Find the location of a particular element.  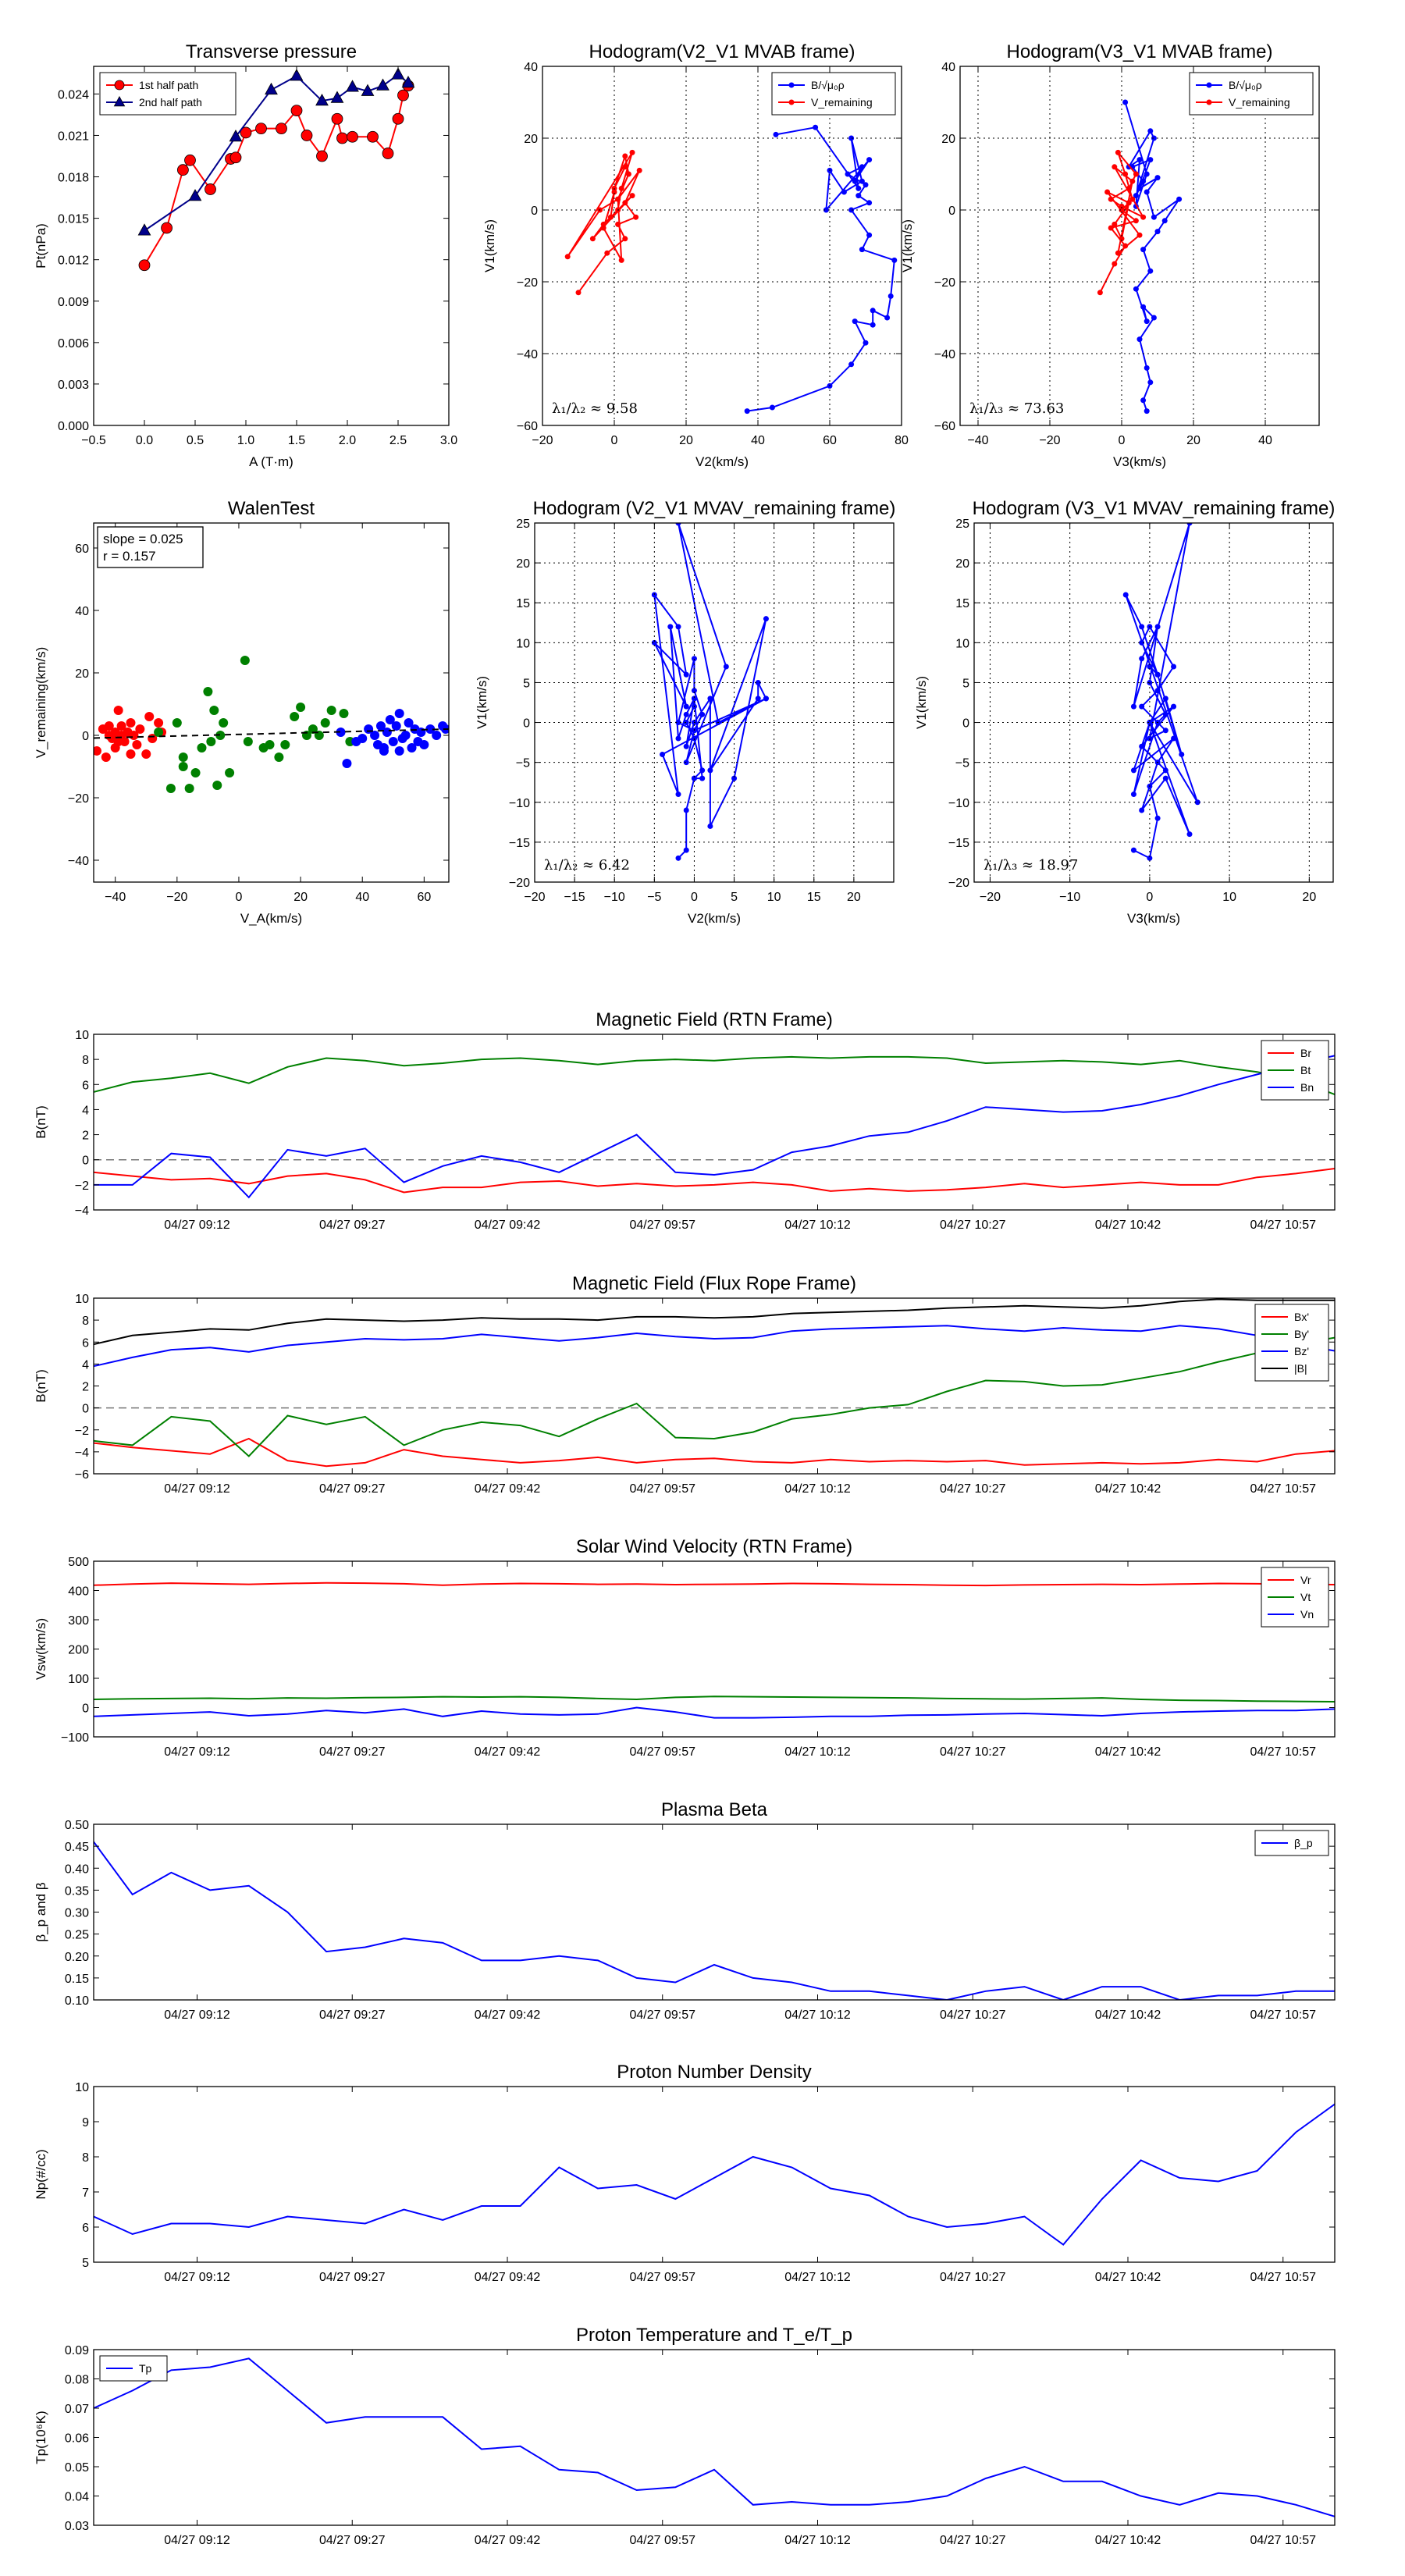

chart-title: Magnetic Field (Flux Rope Frame) is located at coordinates (714, 1283).